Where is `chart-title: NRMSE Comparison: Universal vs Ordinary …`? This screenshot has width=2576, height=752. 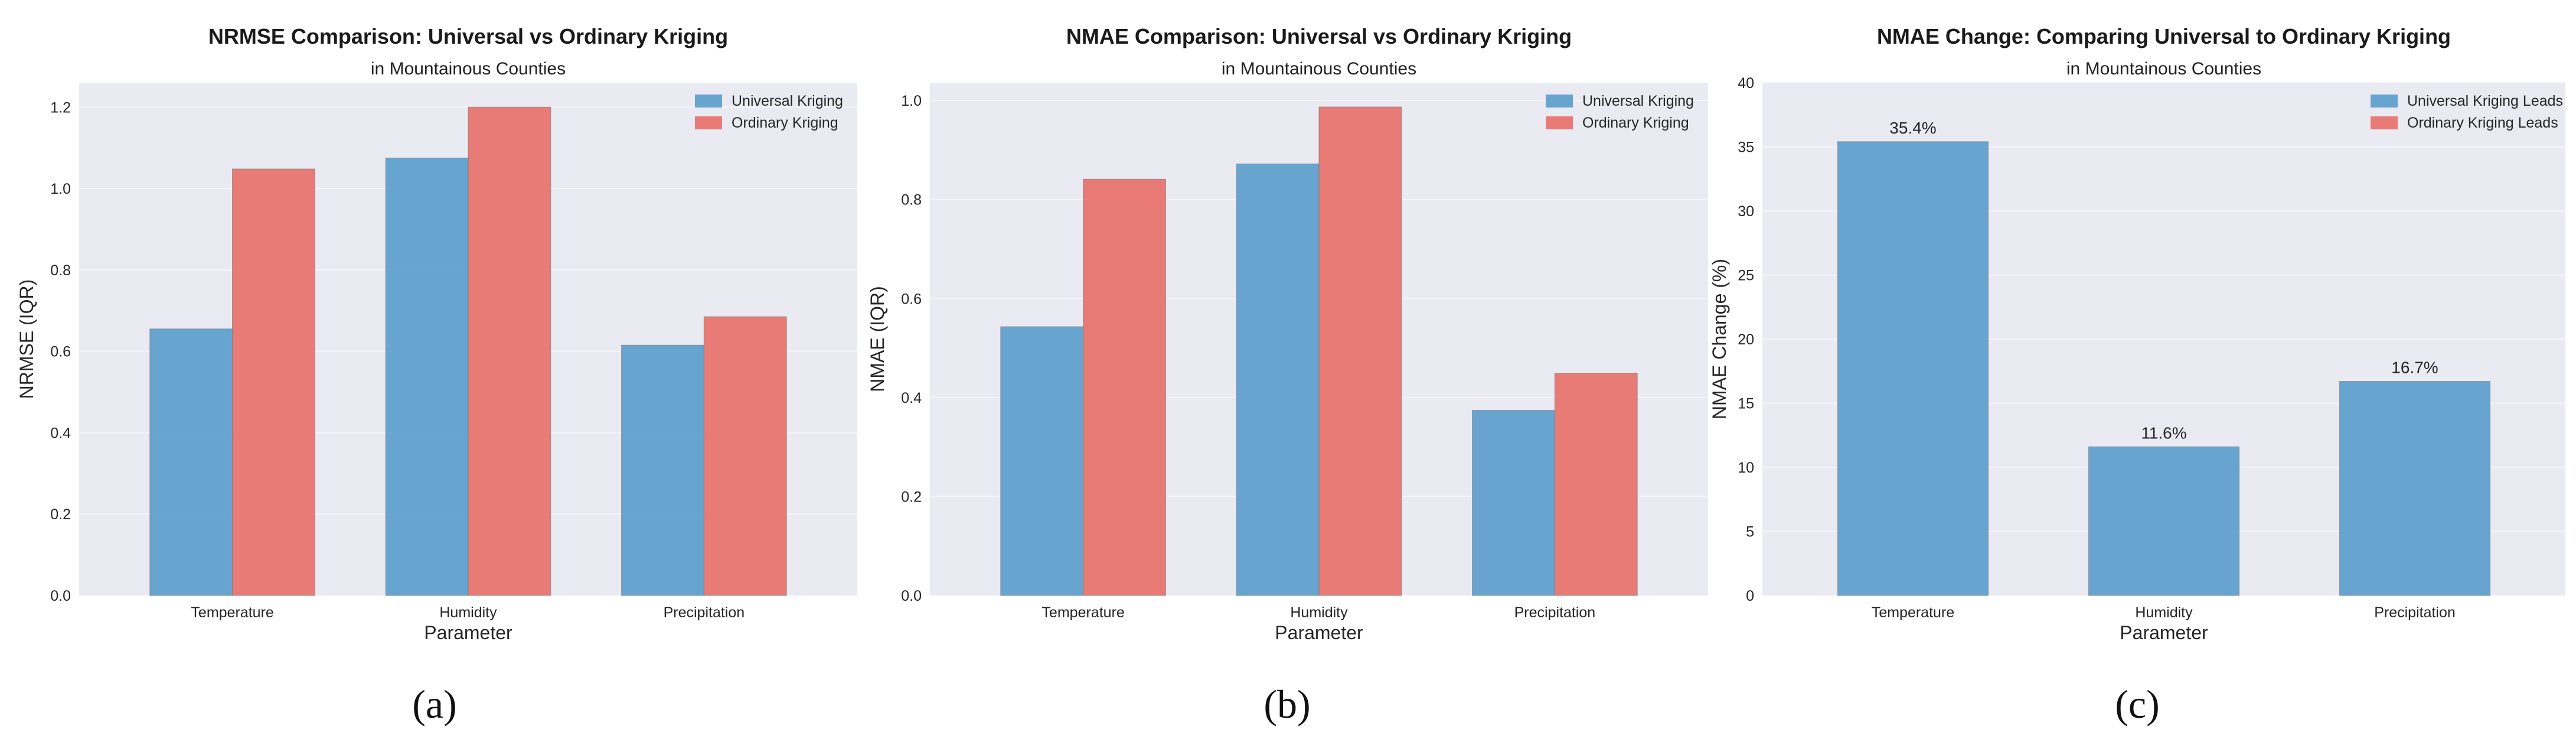
chart-title: NRMSE Comparison: Universal vs Ordinary … is located at coordinates (468, 36).